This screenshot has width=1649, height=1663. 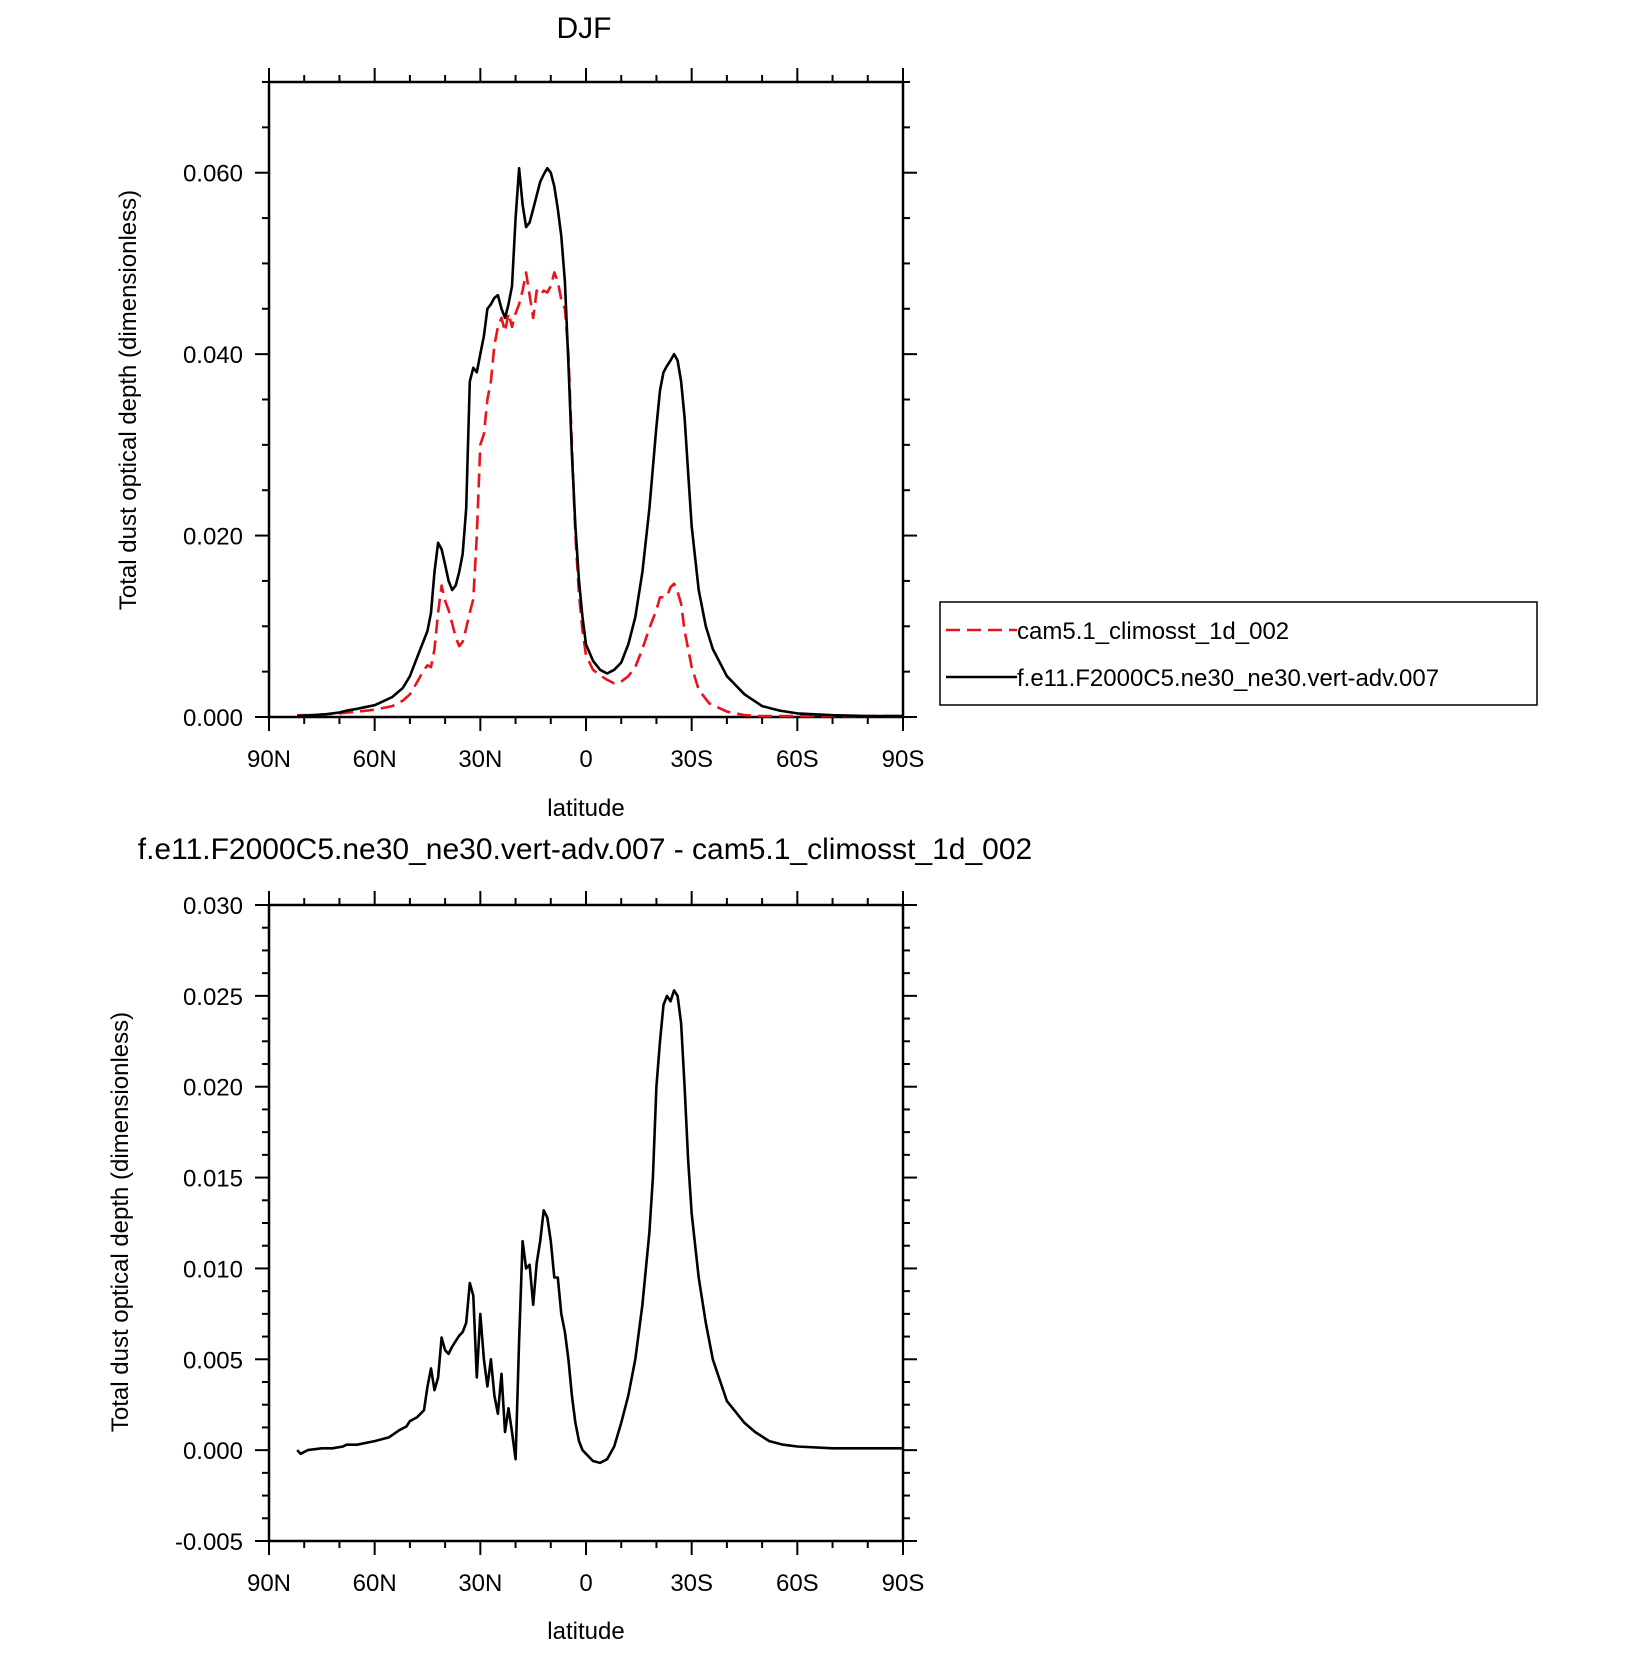 I want to click on y-tick-label: 0.025, so click(x=213, y=997).